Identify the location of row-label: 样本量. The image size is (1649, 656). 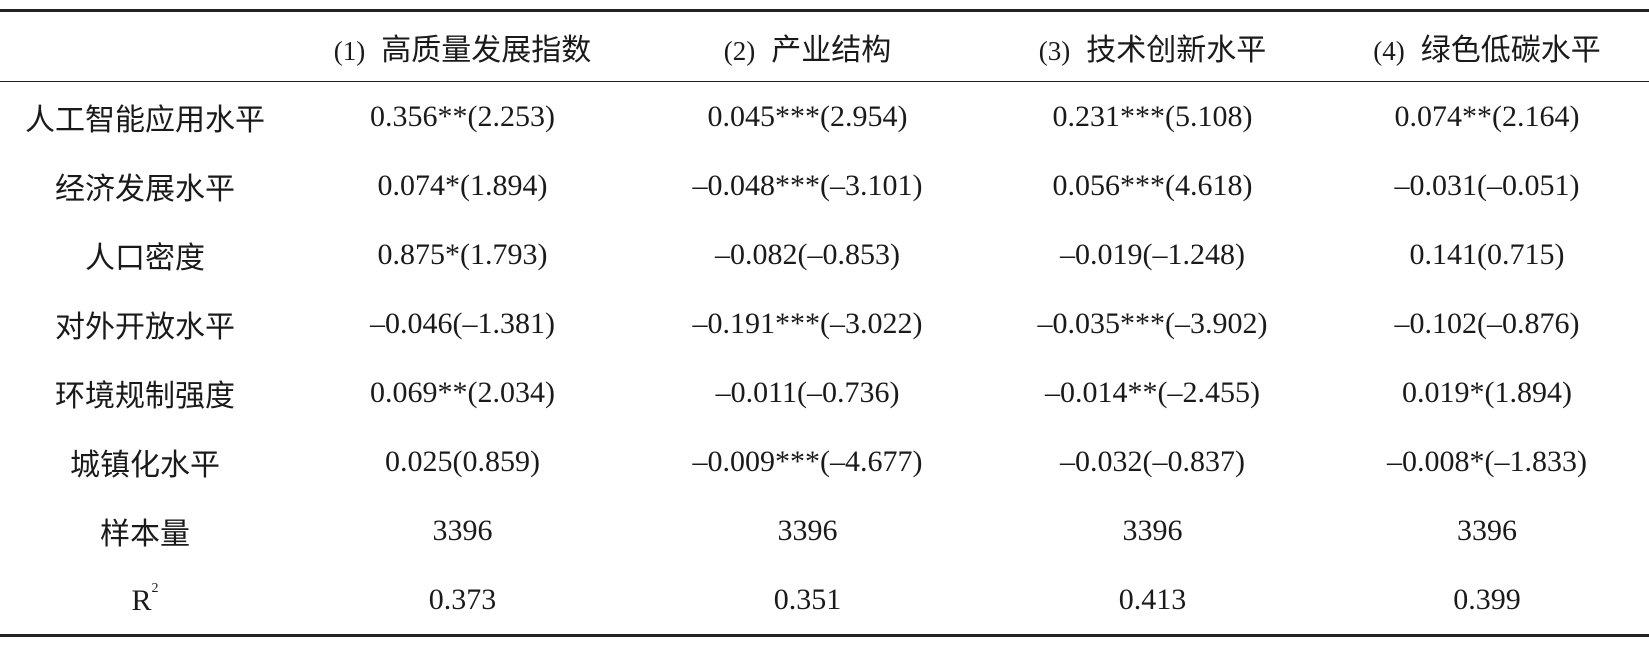
(145, 530).